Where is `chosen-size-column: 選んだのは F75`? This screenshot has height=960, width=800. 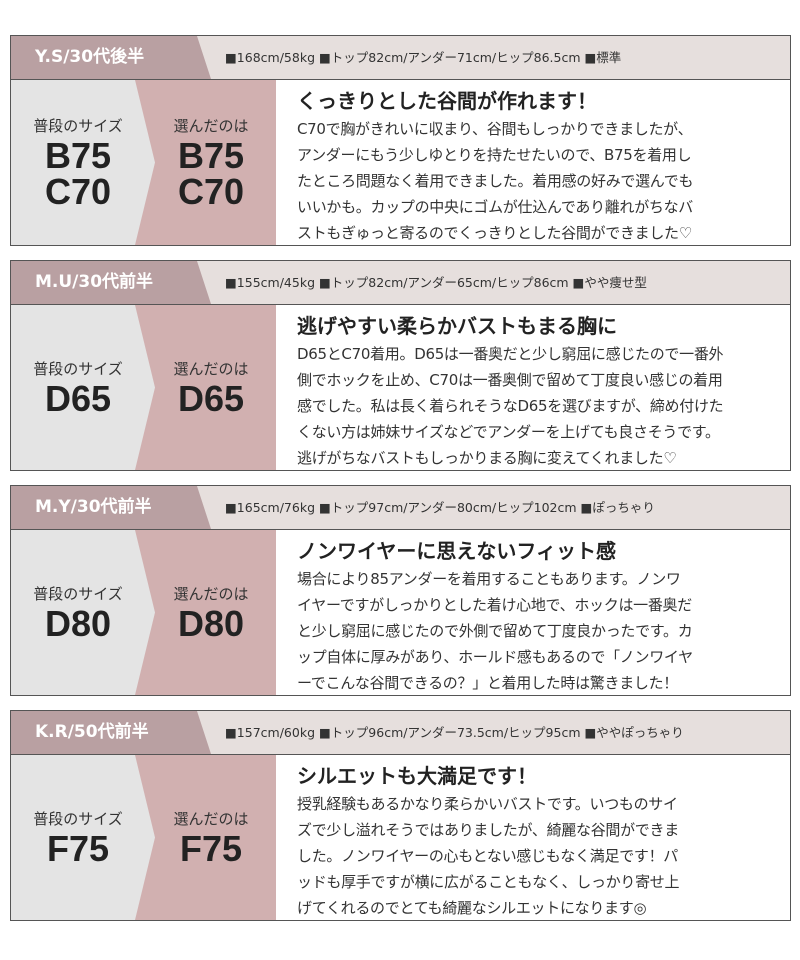 chosen-size-column: 選んだのは F75 is located at coordinates (211, 837).